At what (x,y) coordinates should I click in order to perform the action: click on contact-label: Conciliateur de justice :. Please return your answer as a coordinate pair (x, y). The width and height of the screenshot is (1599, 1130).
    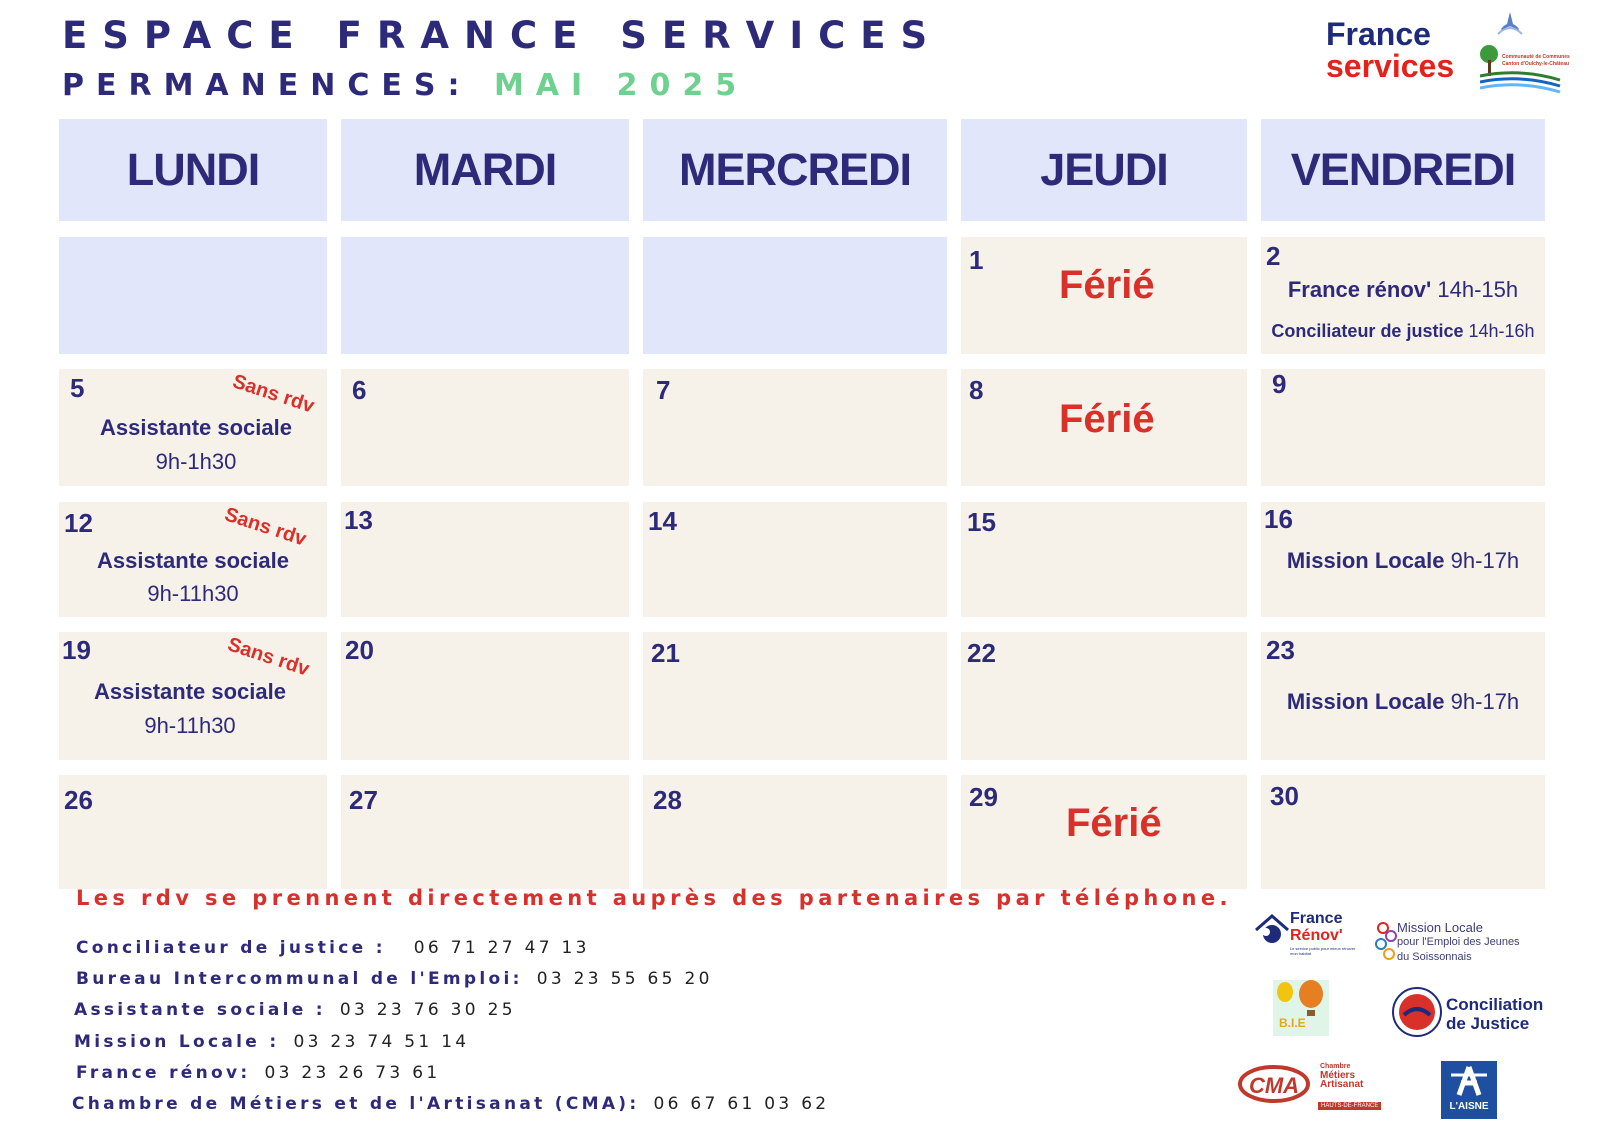
    Looking at the image, I should click on (231, 948).